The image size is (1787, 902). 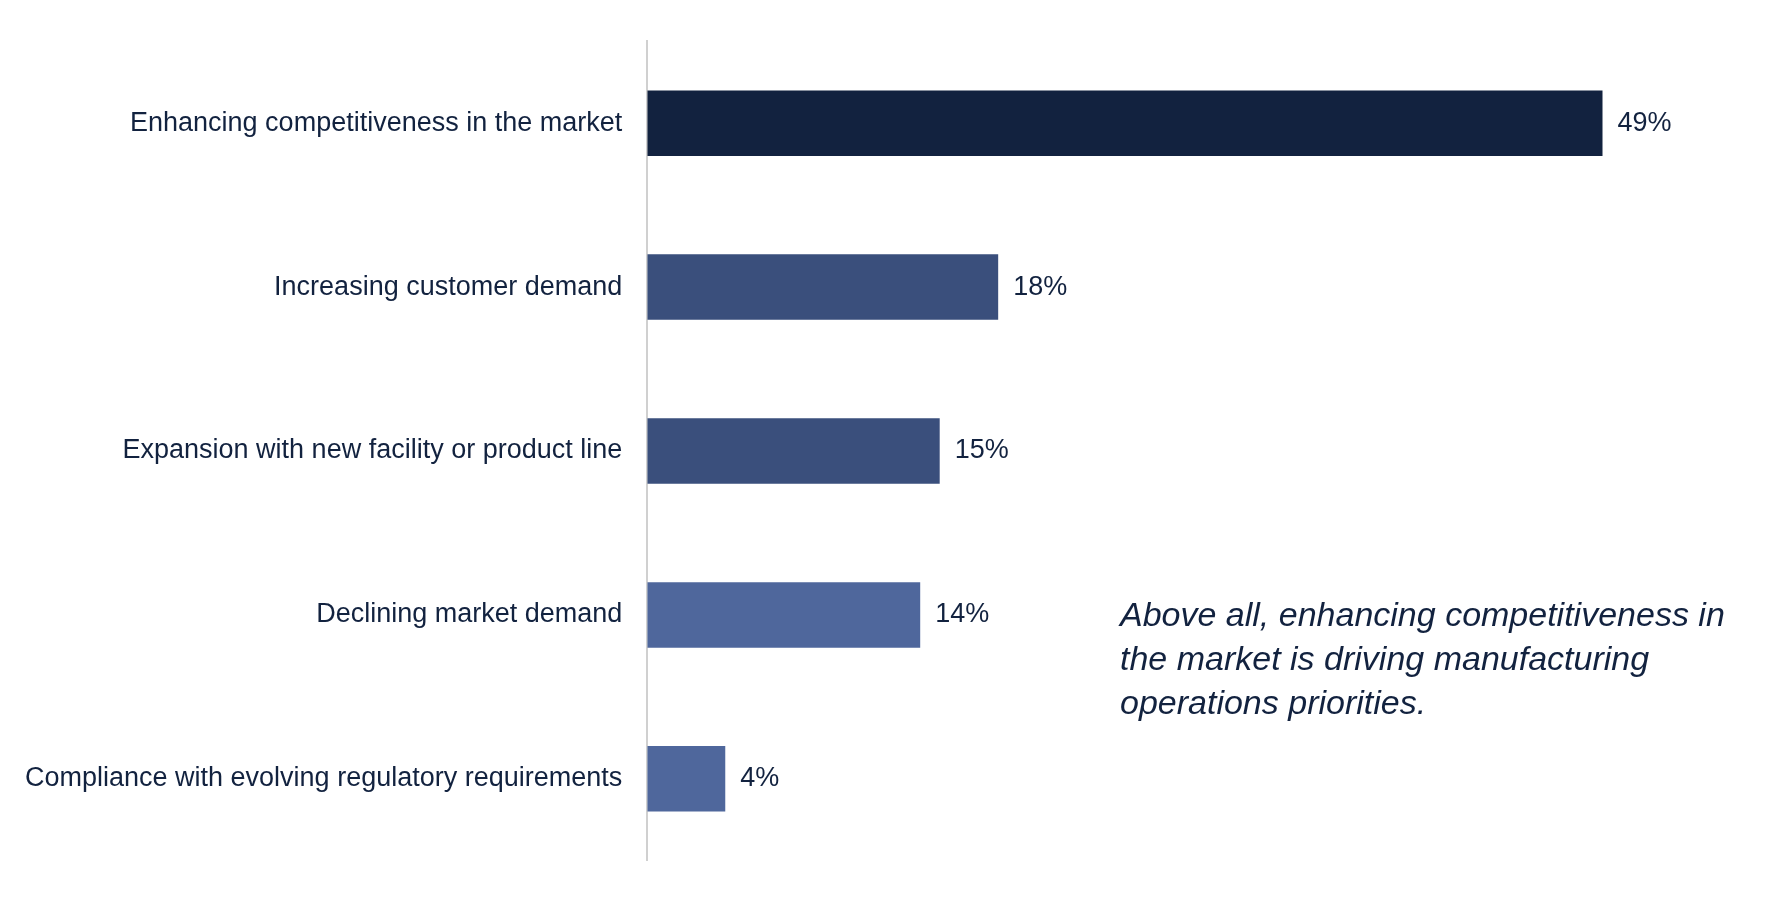 What do you see at coordinates (372, 449) in the screenshot?
I see `y-tick-label: Expansion with new facility or product line` at bounding box center [372, 449].